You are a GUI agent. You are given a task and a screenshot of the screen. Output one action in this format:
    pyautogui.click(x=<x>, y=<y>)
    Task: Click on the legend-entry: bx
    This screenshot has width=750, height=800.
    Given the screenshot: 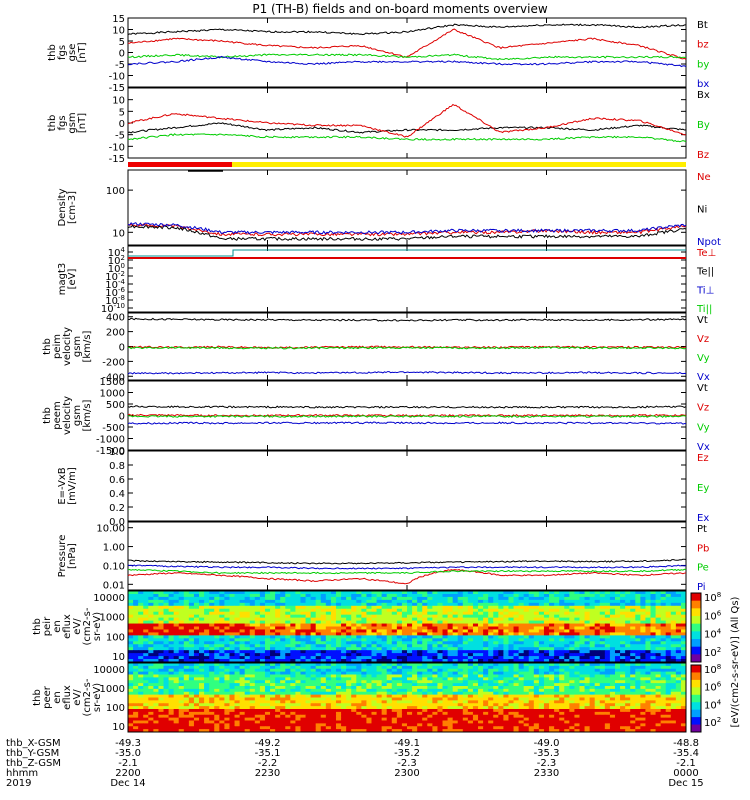 What is the action you would take?
    pyautogui.click(x=703, y=84)
    